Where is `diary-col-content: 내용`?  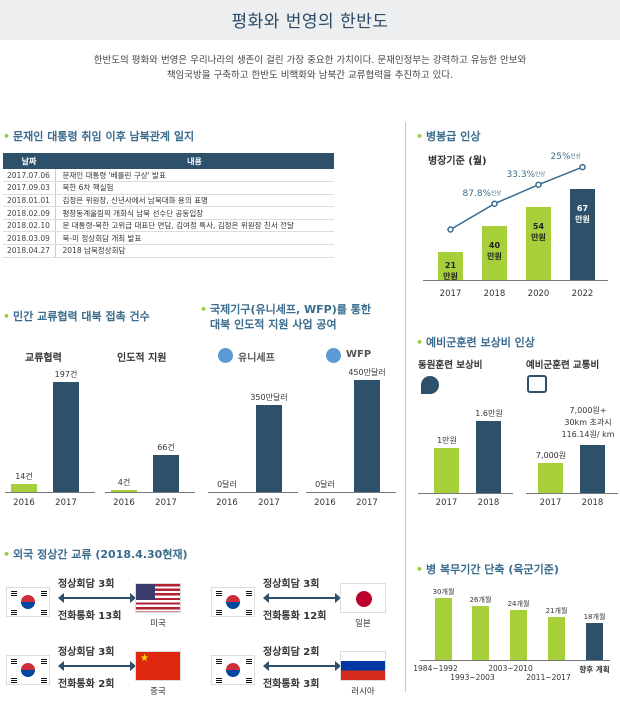 diary-col-content: 내용 is located at coordinates (194, 161).